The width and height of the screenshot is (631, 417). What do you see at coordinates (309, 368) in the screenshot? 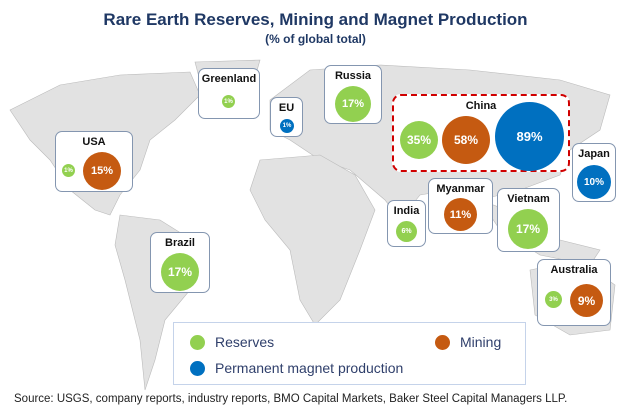
I see `legend-label: Permanent magnet production` at bounding box center [309, 368].